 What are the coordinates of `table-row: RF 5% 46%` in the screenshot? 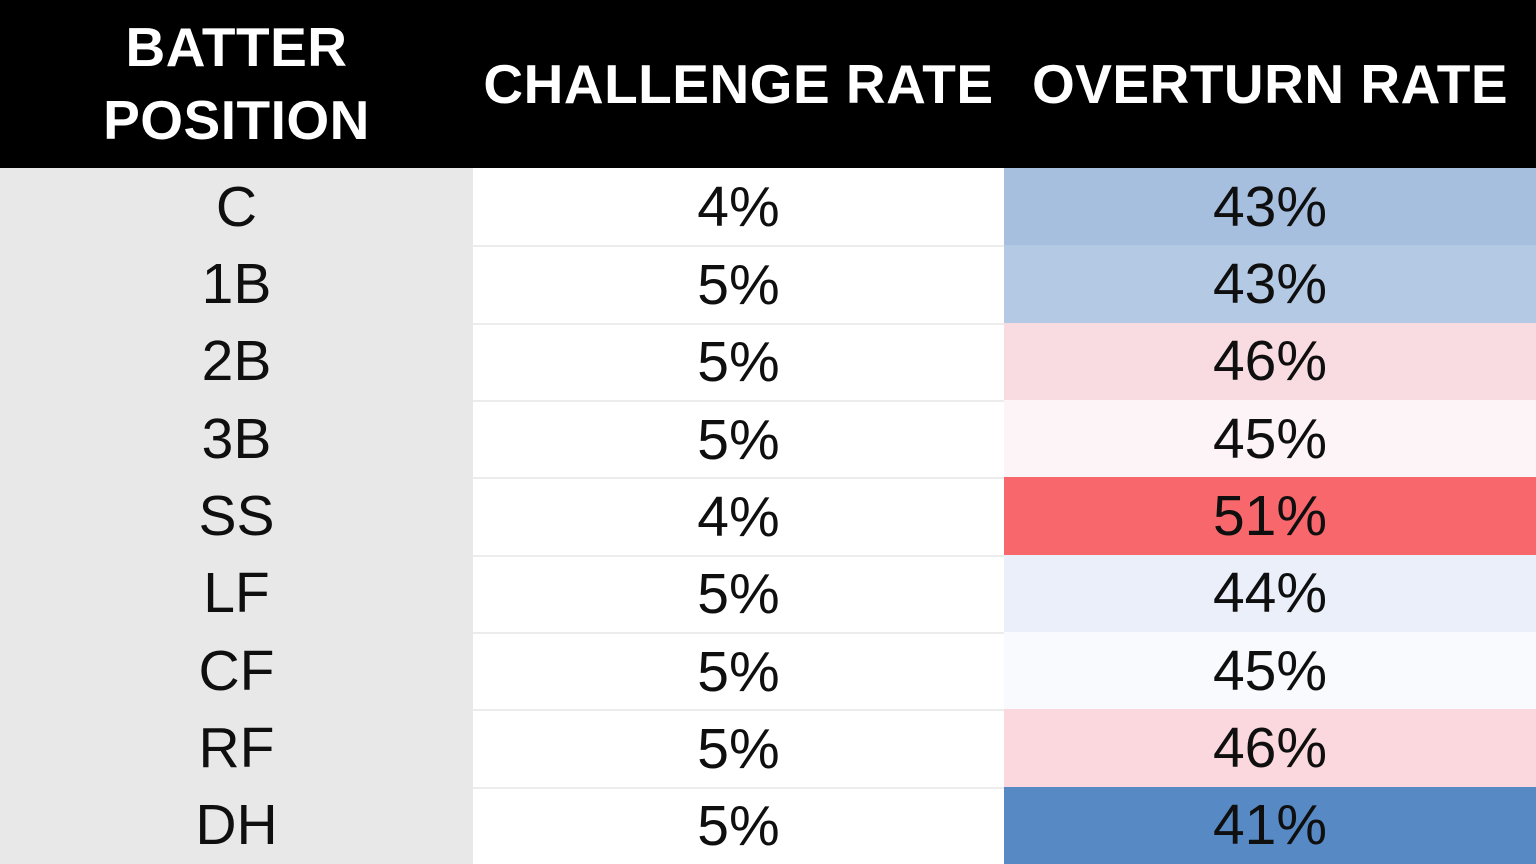 It's located at (768, 748).